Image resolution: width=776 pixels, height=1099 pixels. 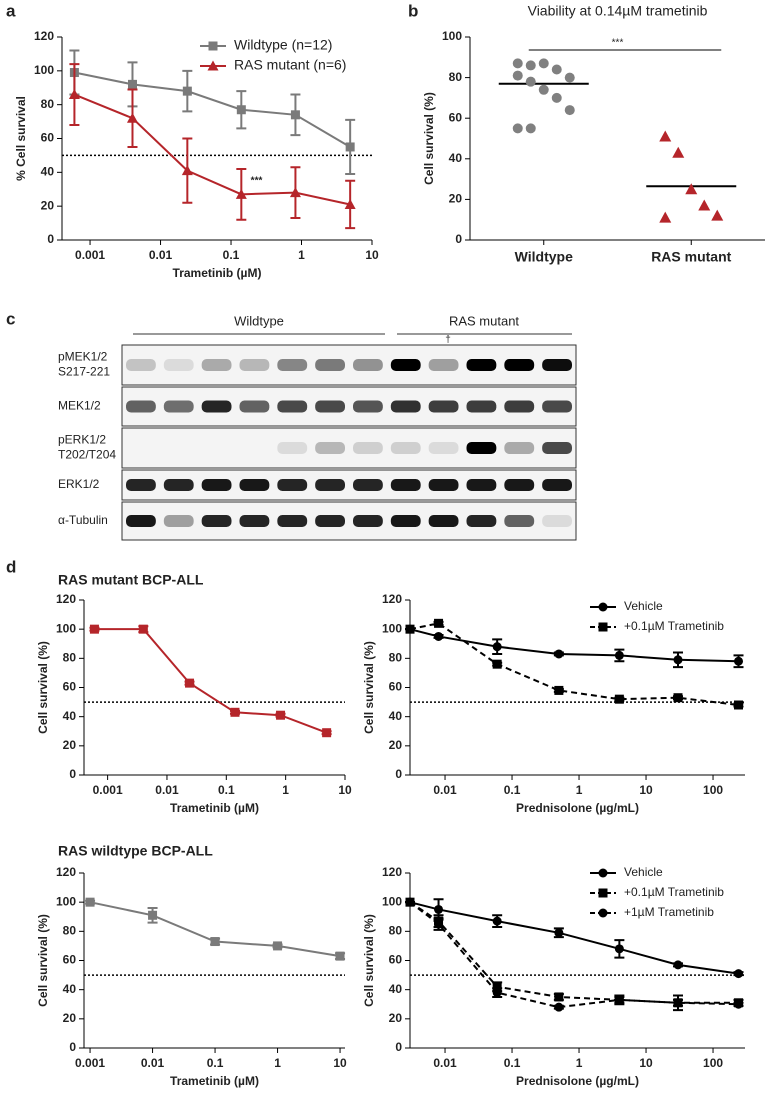 What do you see at coordinates (87, 455) in the screenshot?
I see `blot-row-label: T202/T204` at bounding box center [87, 455].